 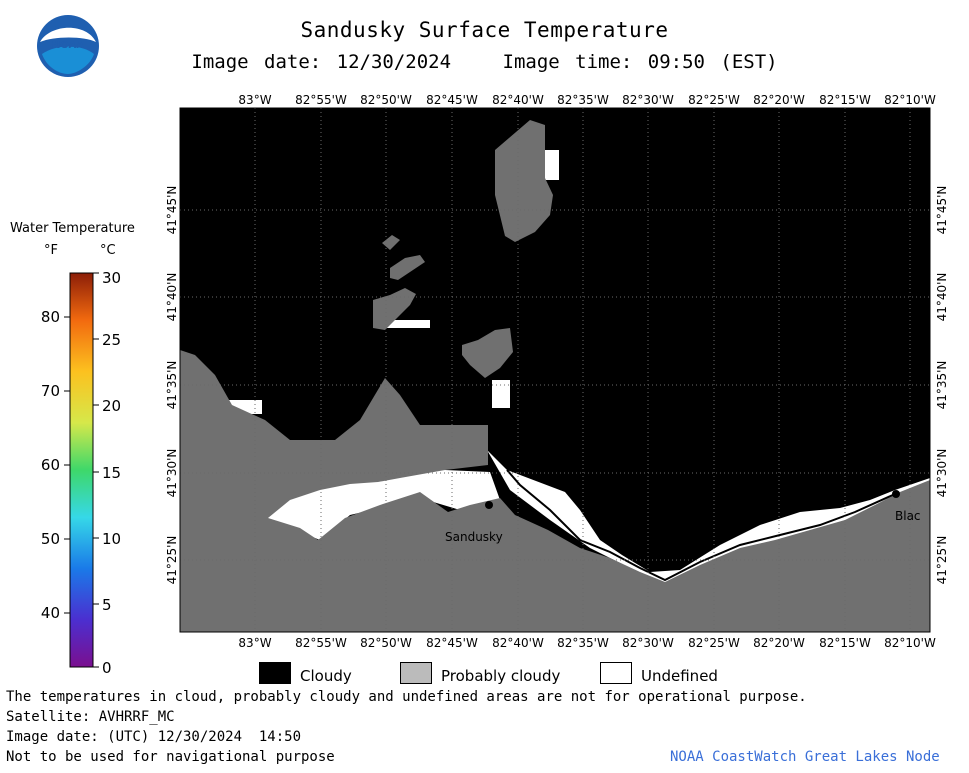 What do you see at coordinates (81, 470) in the screenshot?
I see `colorbar` at bounding box center [81, 470].